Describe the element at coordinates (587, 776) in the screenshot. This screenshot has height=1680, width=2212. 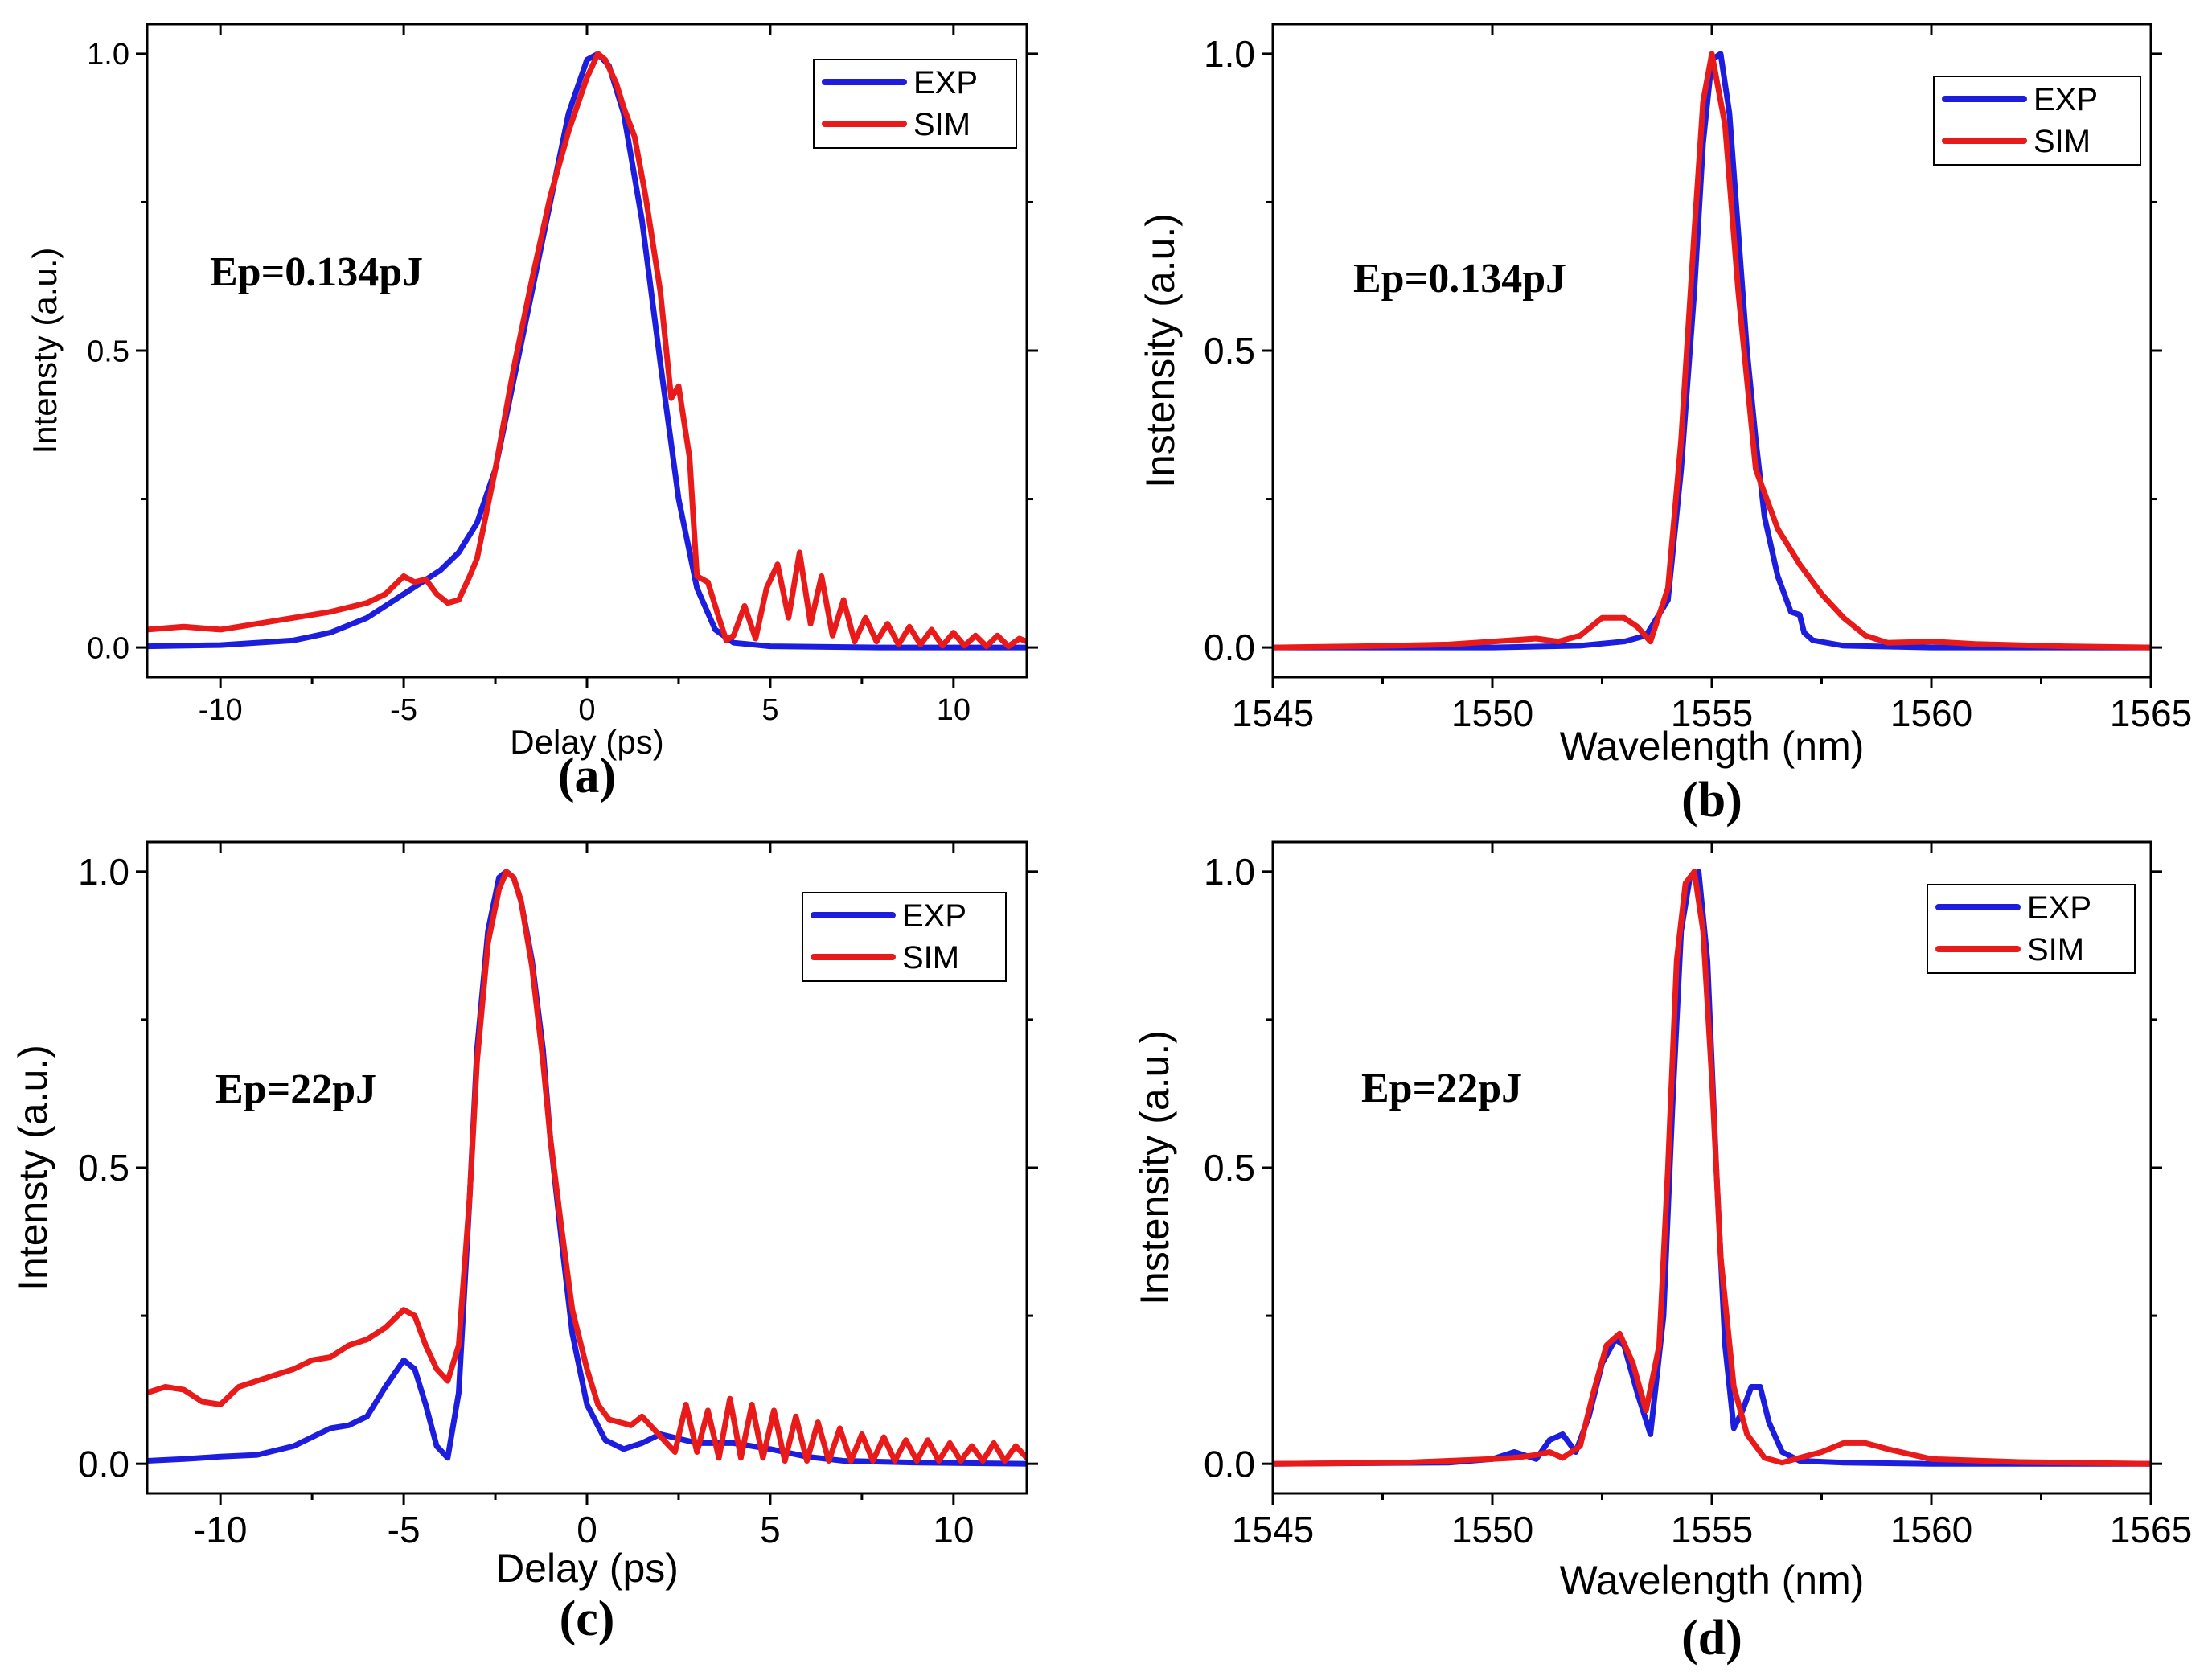
I see `panel-label: (a)` at that location.